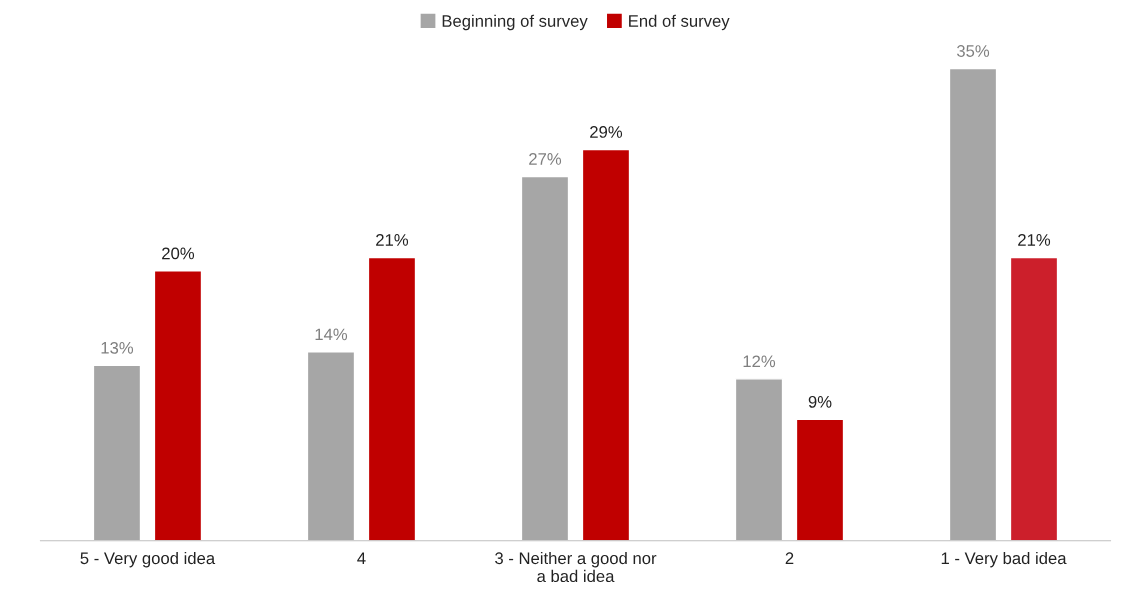  I want to click on data-label: 29%, so click(606, 132).